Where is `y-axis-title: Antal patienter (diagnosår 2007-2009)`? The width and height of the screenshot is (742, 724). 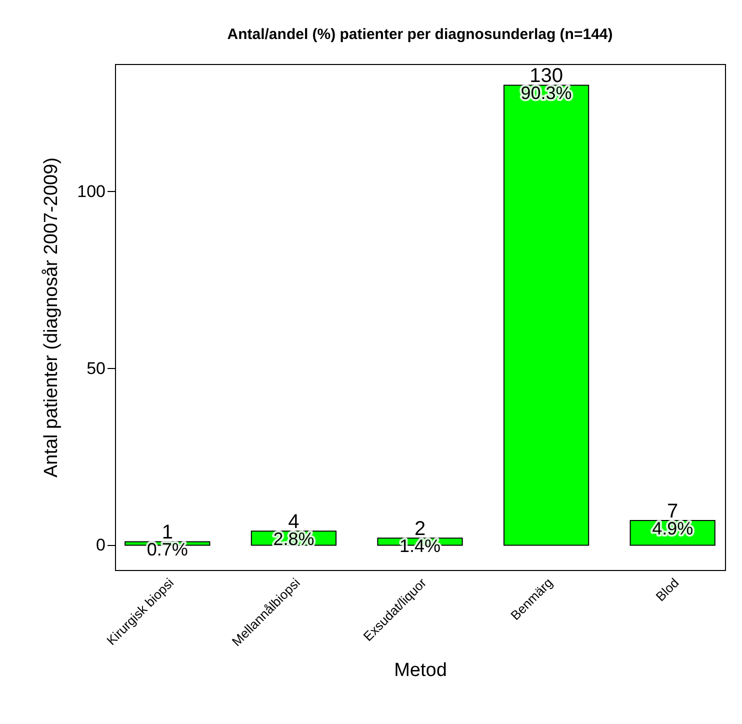
y-axis-title: Antal patienter (diagnosår 2007-2009) is located at coordinates (51, 317).